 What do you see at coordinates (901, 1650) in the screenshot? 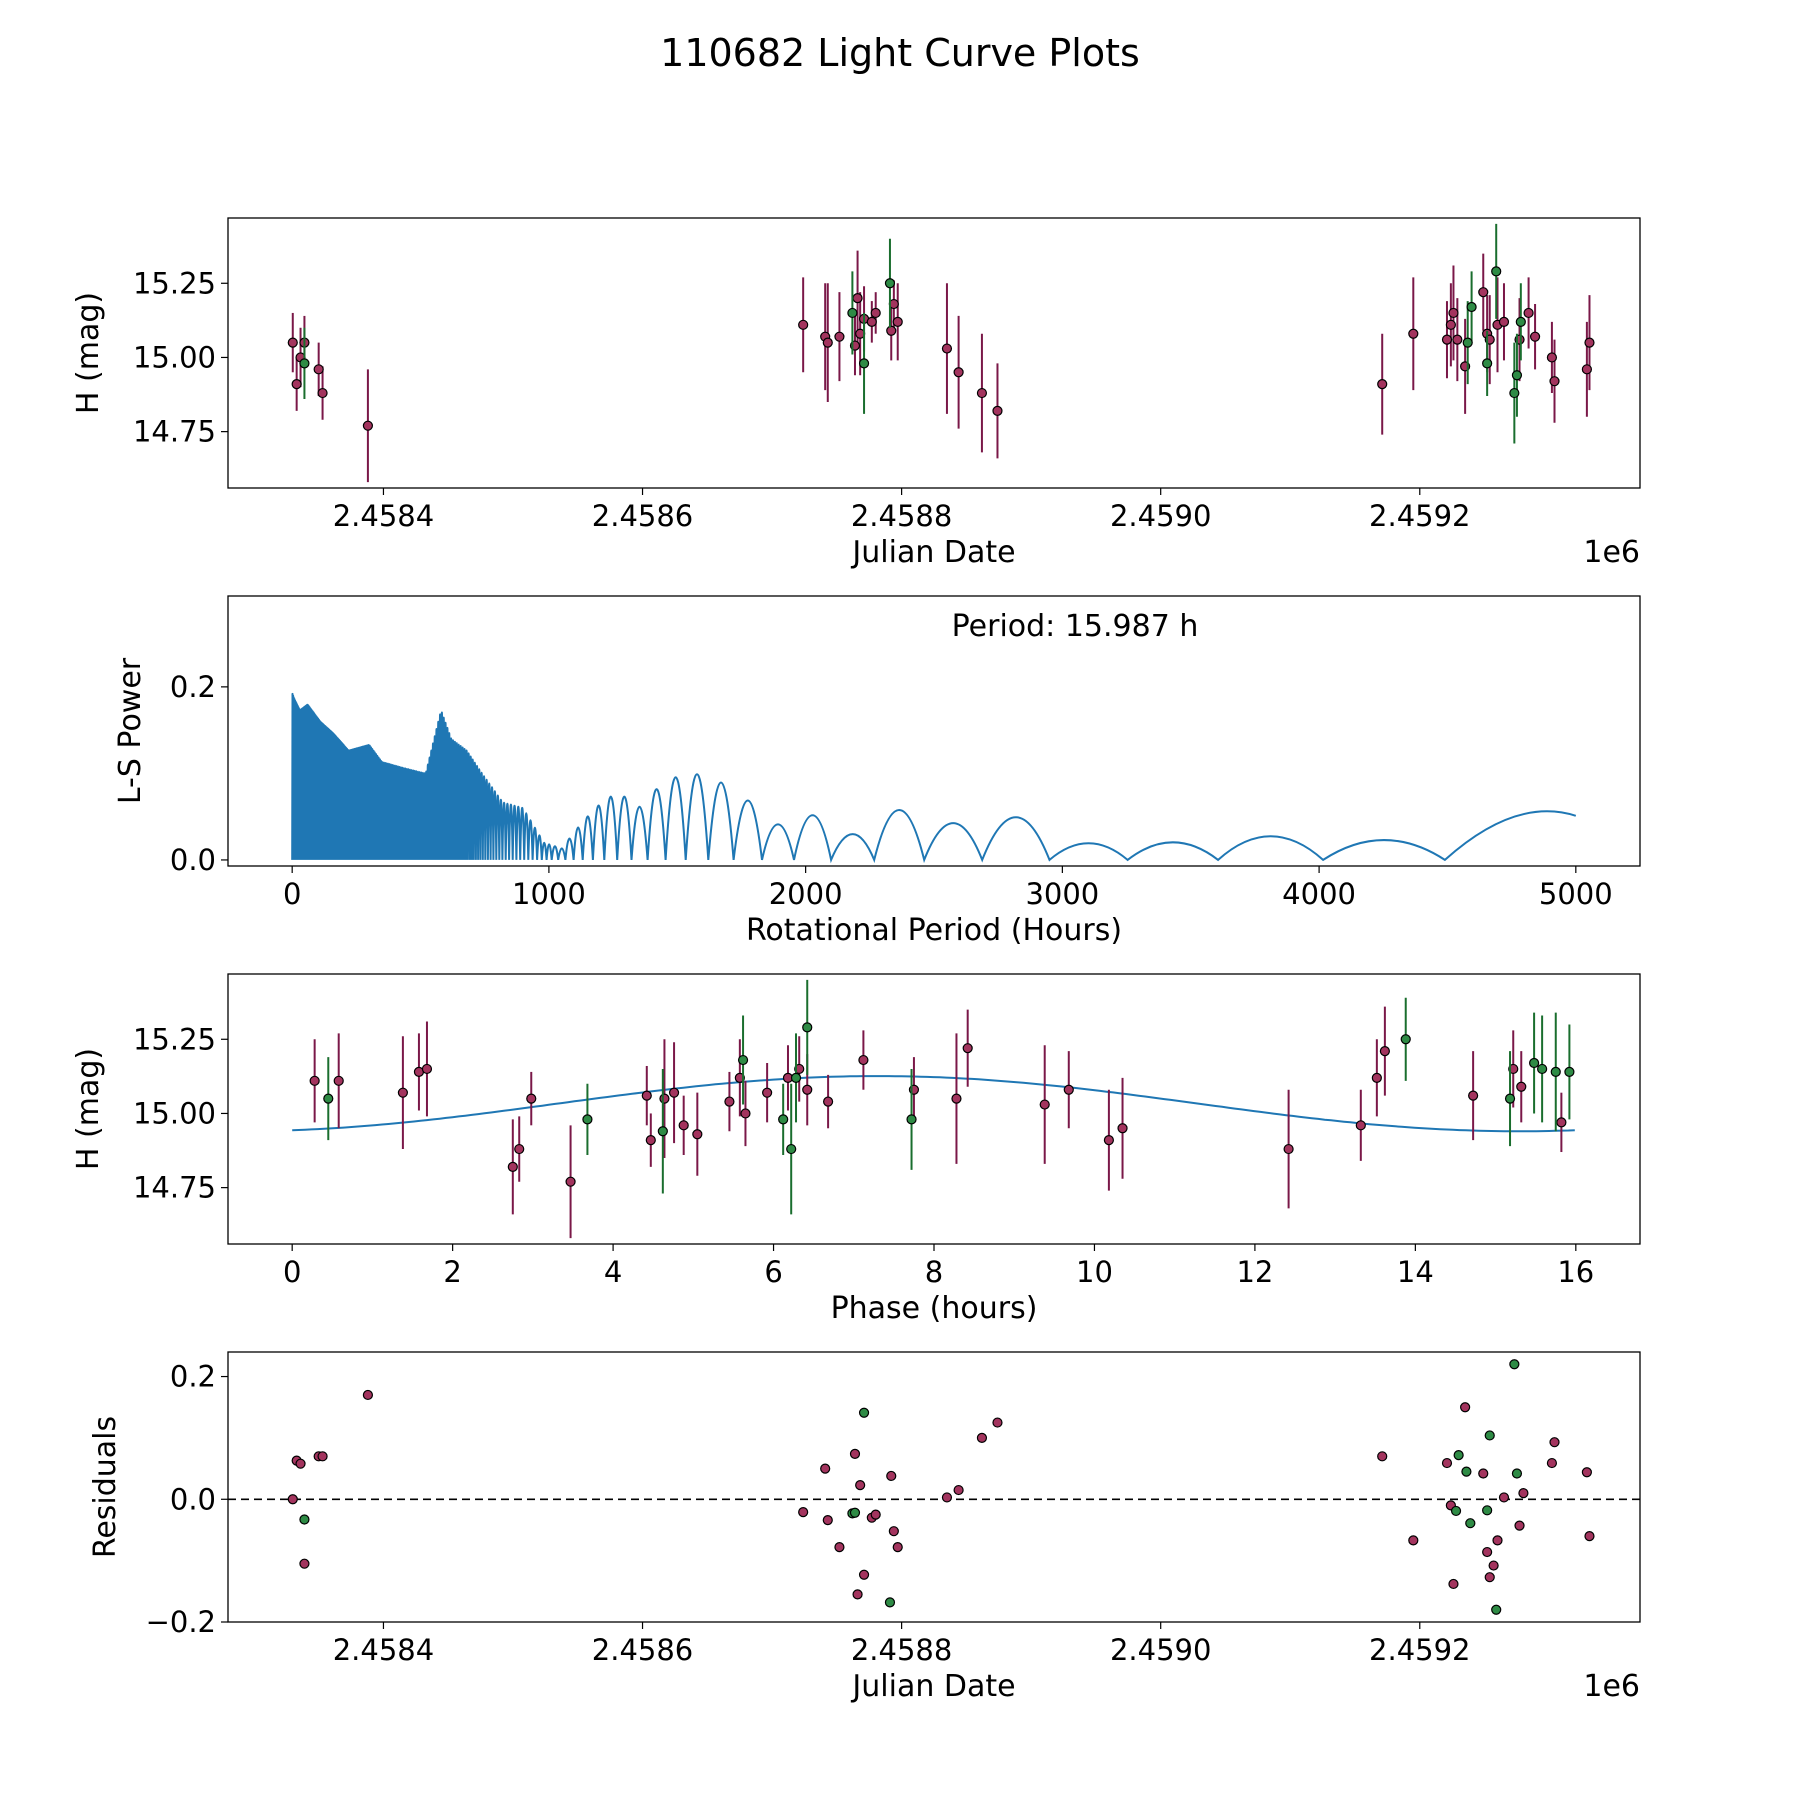
I see `x-tick-label: 2.4588` at bounding box center [901, 1650].